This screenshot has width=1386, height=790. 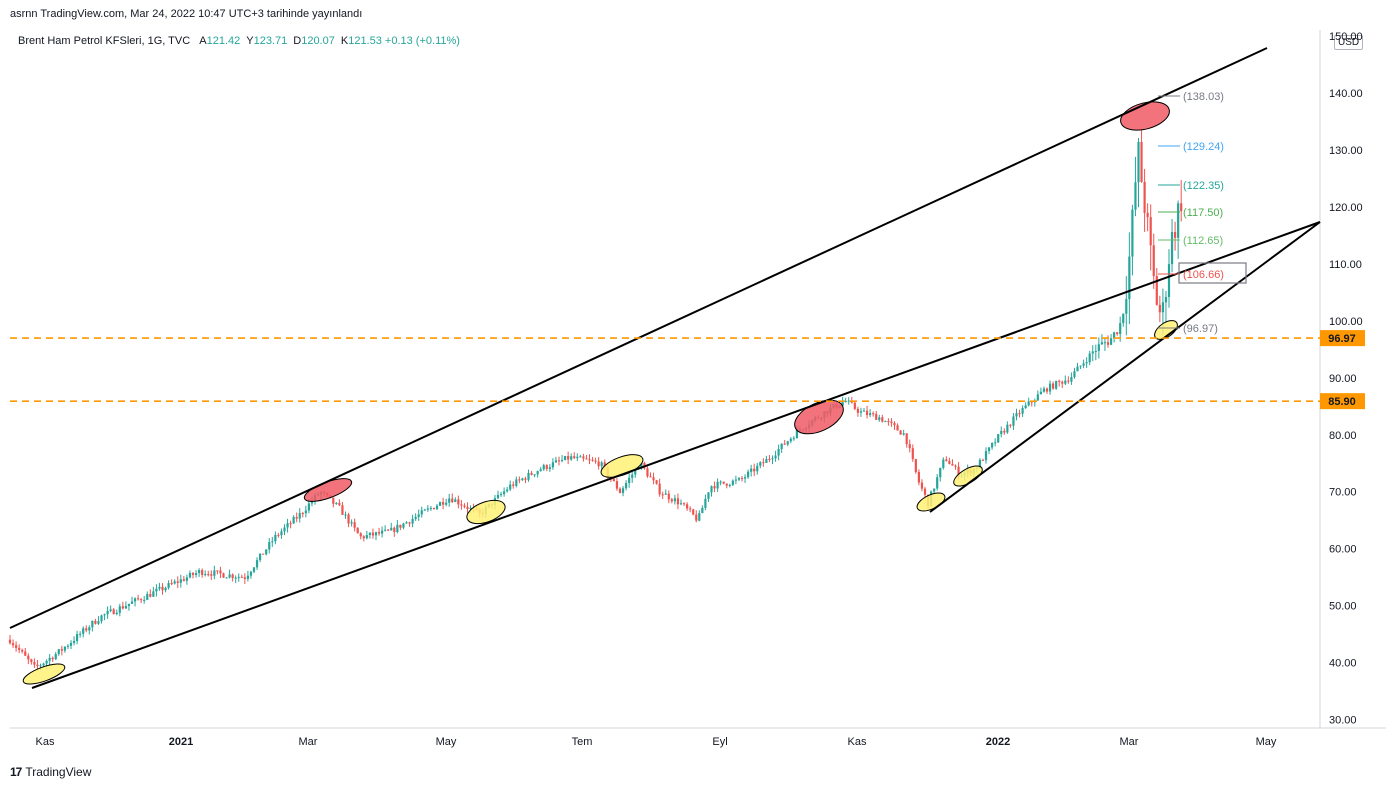 What do you see at coordinates (270, 41) in the screenshot?
I see `ohlc-value: 123.71` at bounding box center [270, 41].